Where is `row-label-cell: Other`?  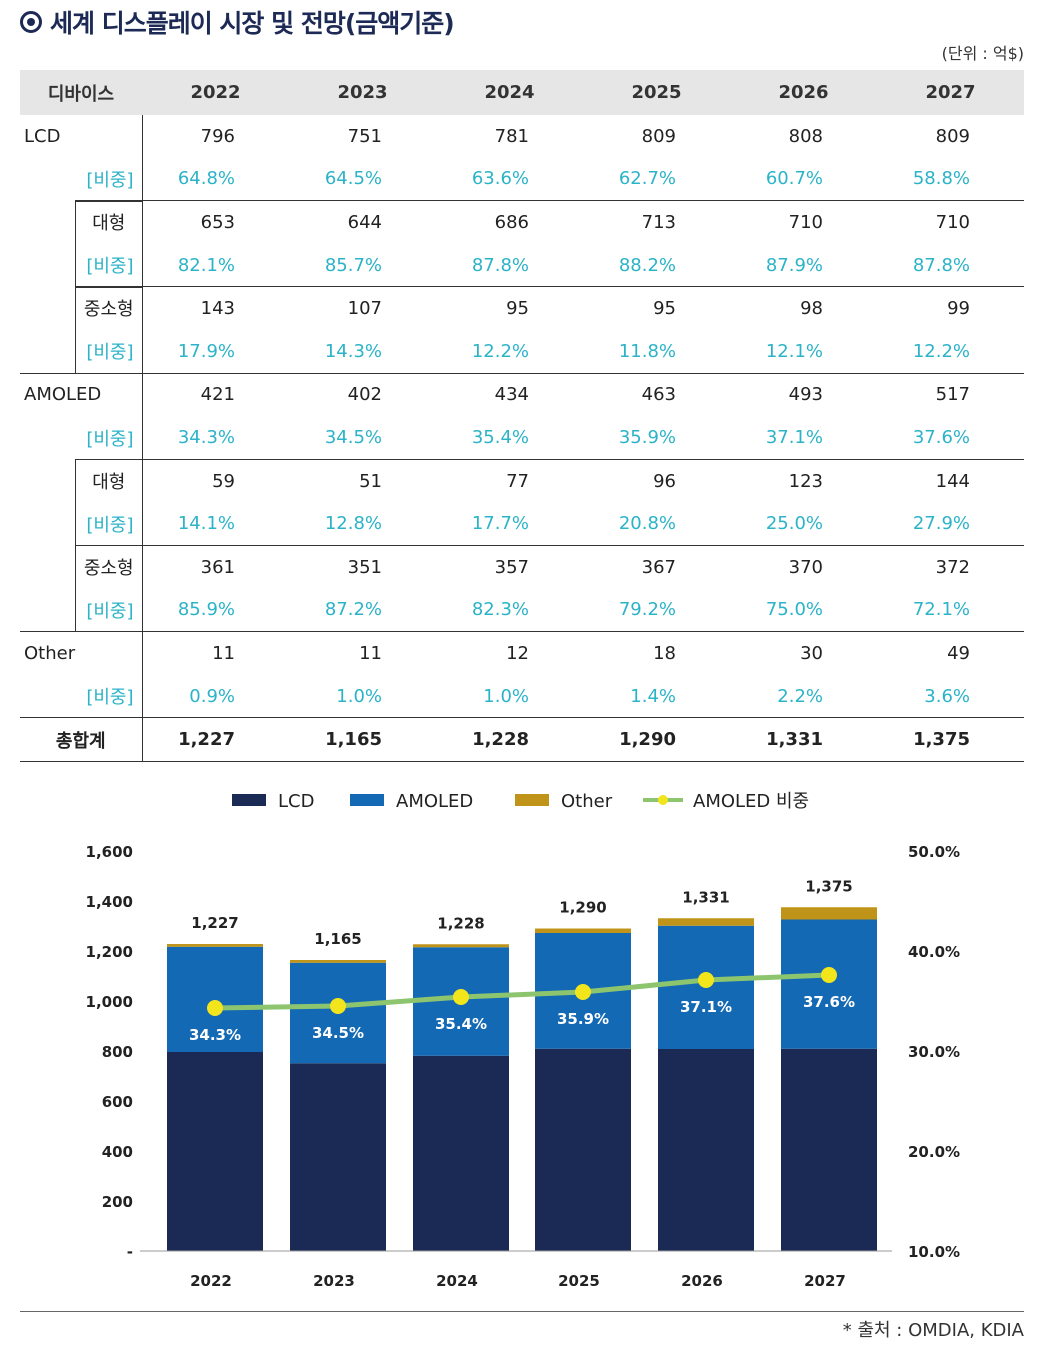
row-label-cell: Other is located at coordinates (81, 653).